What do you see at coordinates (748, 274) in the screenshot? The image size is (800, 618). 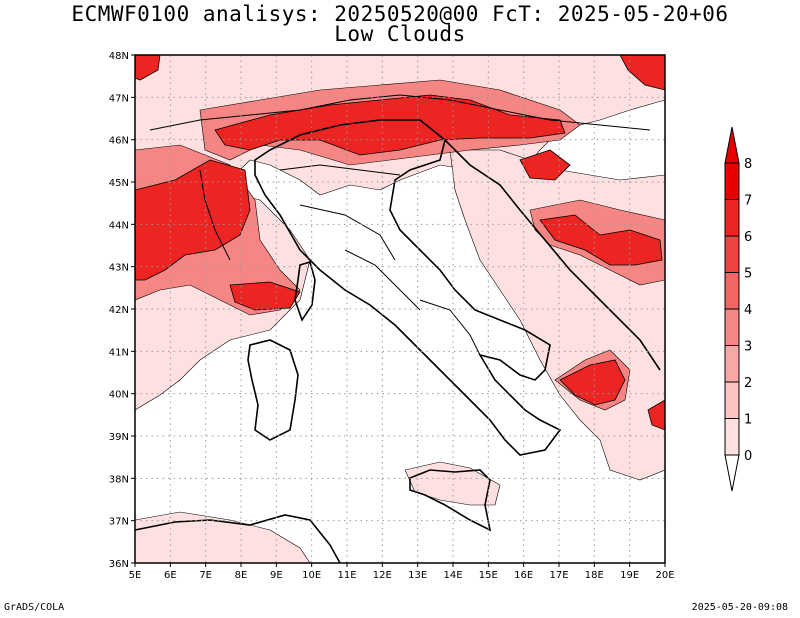 I see `colorbar-level-label: 5` at bounding box center [748, 274].